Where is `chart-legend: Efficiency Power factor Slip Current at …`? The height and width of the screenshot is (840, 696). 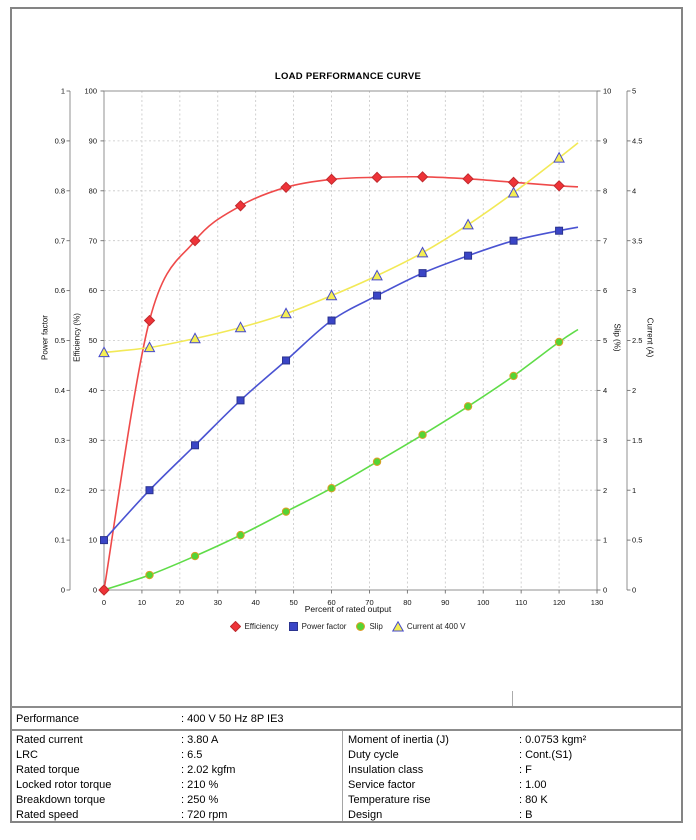 chart-legend: Efficiency Power factor Slip Current at … is located at coordinates (348, 626).